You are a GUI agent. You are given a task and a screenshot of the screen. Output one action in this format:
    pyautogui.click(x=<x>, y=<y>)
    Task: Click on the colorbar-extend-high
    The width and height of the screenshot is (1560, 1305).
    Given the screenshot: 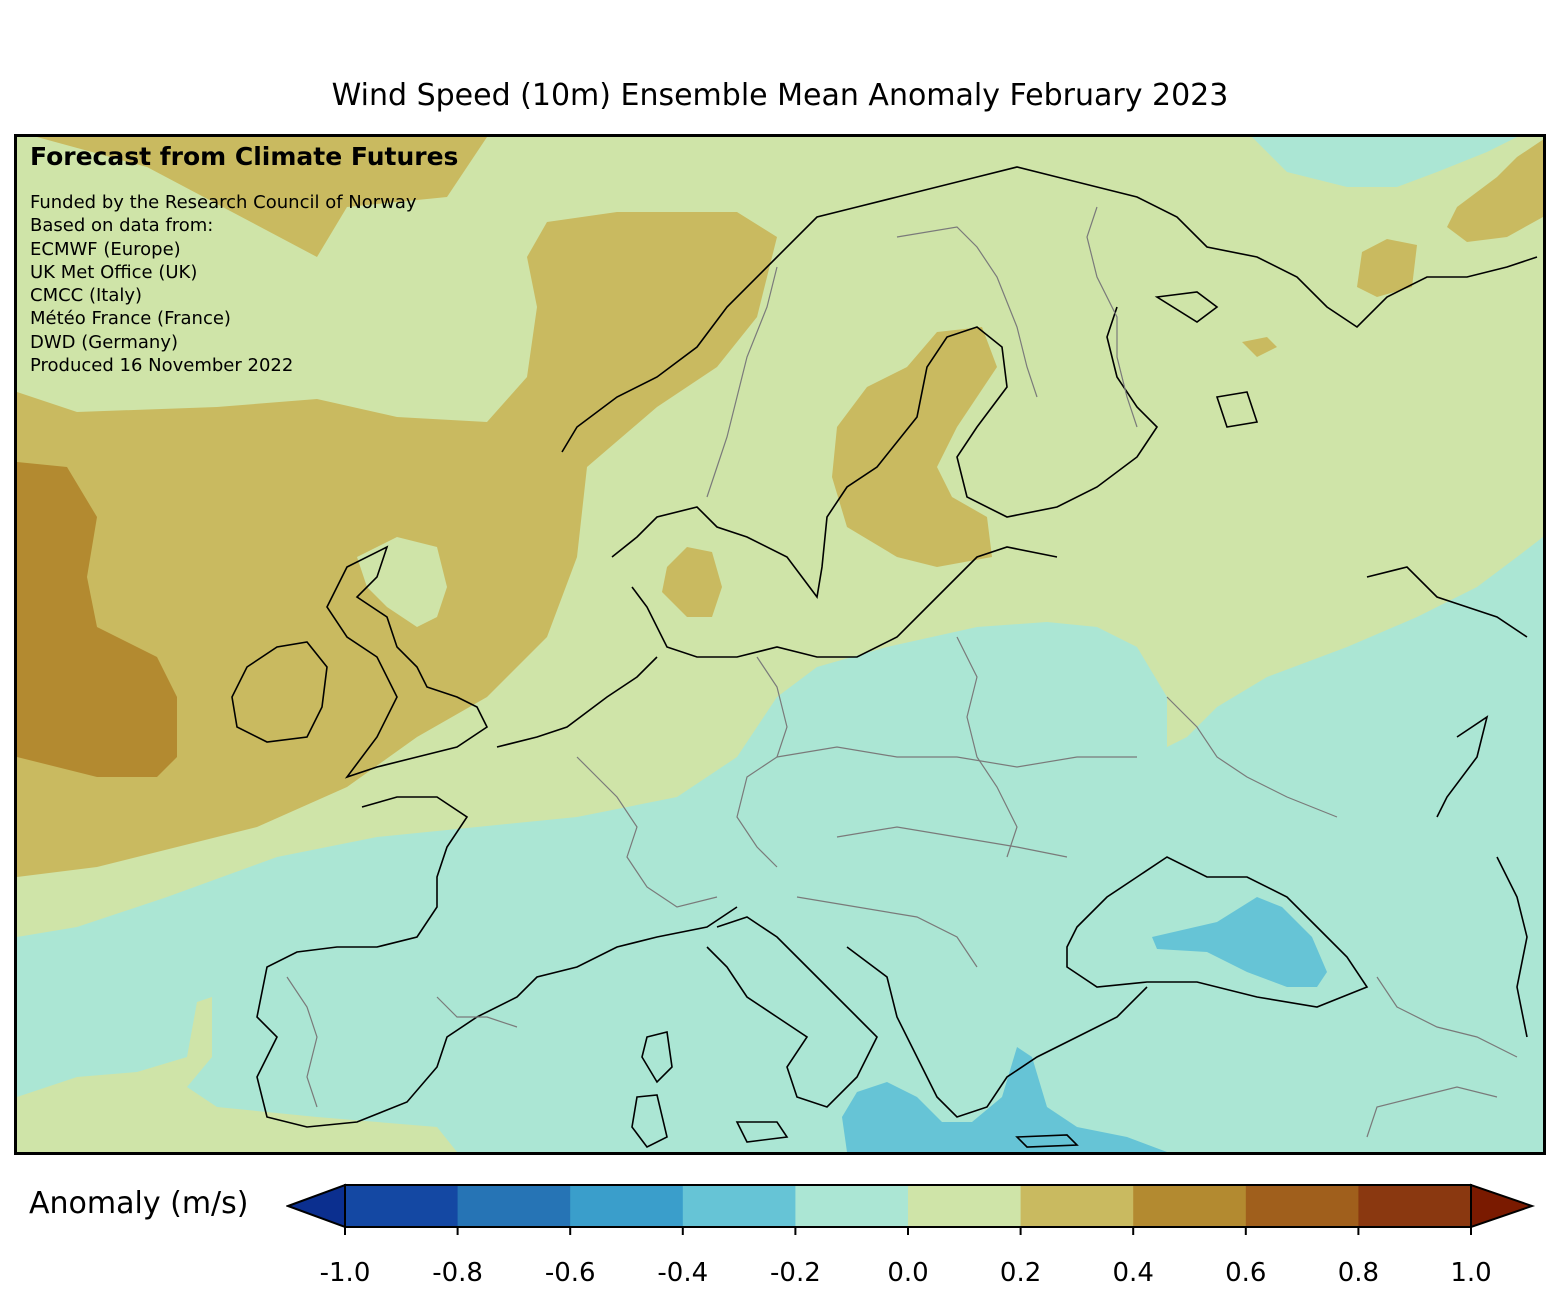 What is the action you would take?
    pyautogui.click(x=1503, y=1206)
    